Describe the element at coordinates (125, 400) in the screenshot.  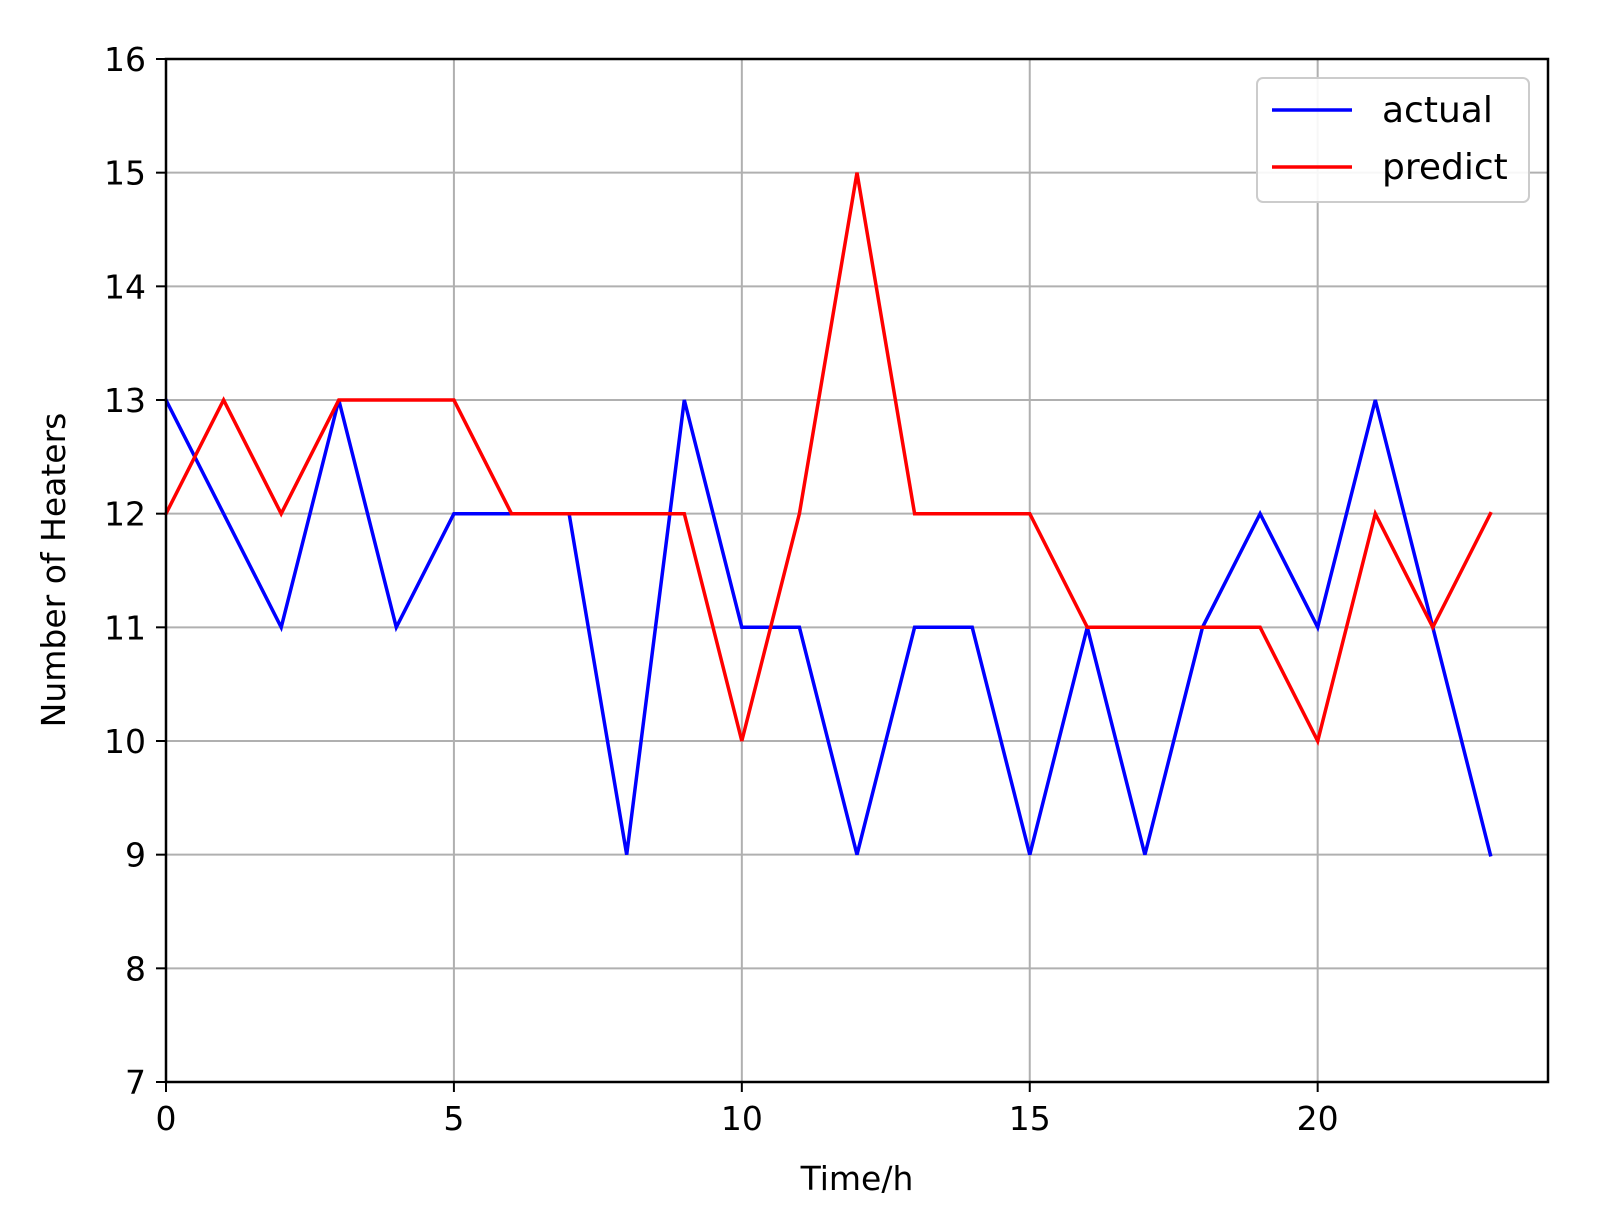
I see `y-tick-label: 13` at that location.